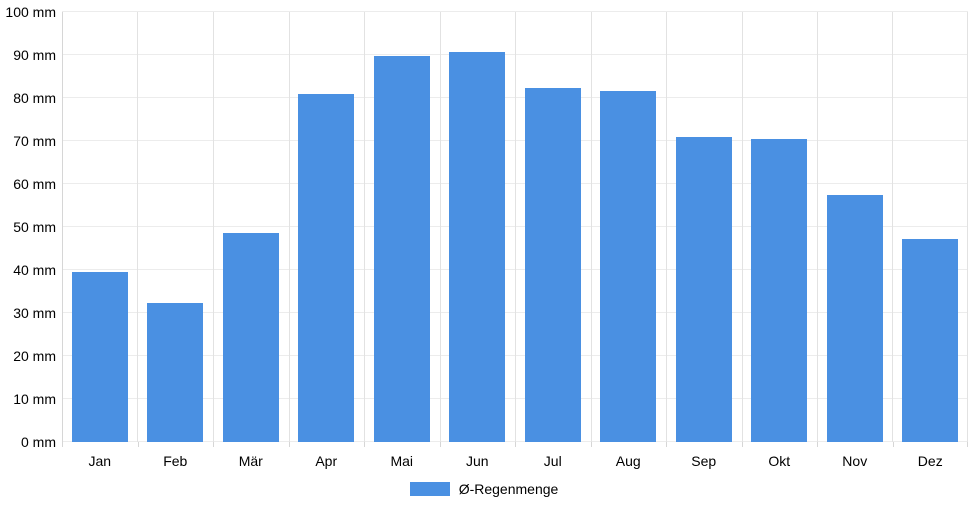  What do you see at coordinates (704, 461) in the screenshot?
I see `x-tick-label-sep: Sep` at bounding box center [704, 461].